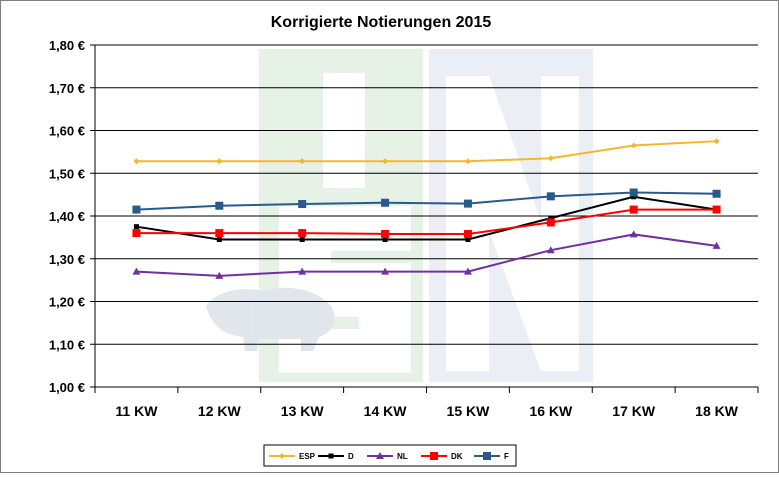  What do you see at coordinates (717, 411) in the screenshot?
I see `x-tick-label: 18 KW` at bounding box center [717, 411].